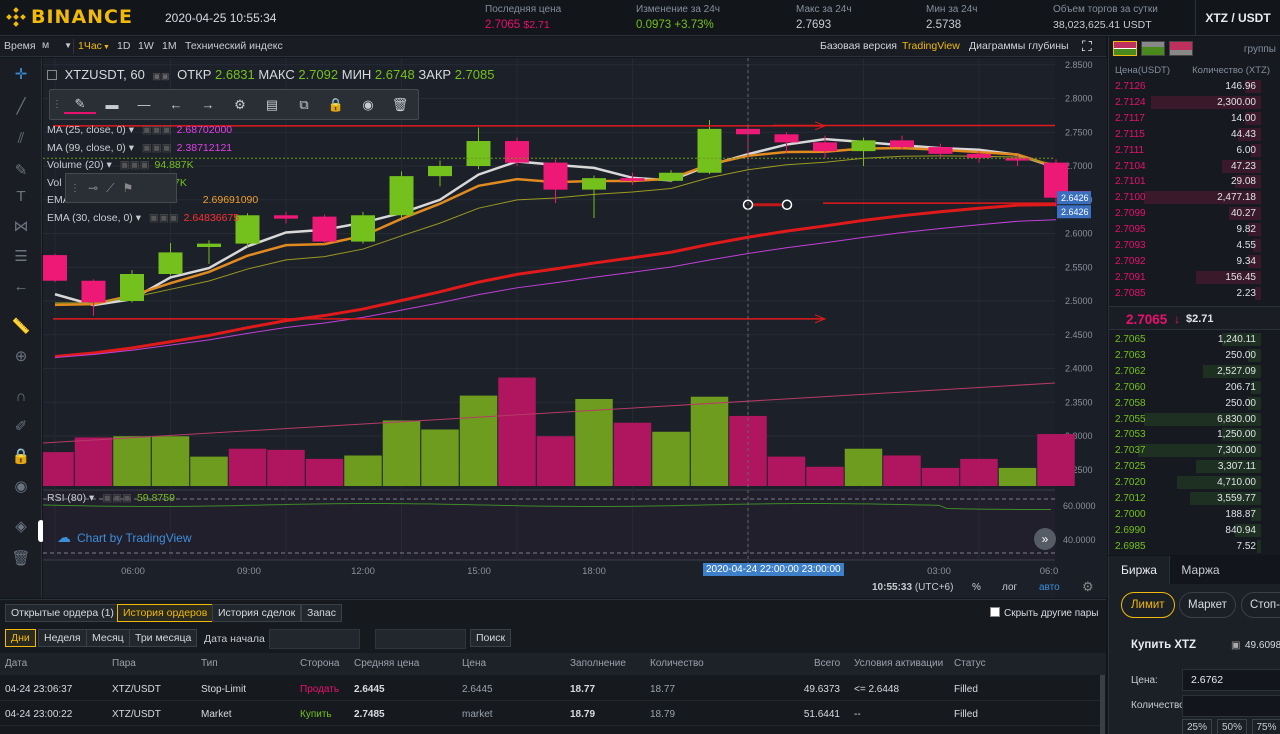 This screenshot has width=1280, height=734. What do you see at coordinates (1194, 277) in the screenshot?
I see `ask-row: 2.7091 156.45` at bounding box center [1194, 277].